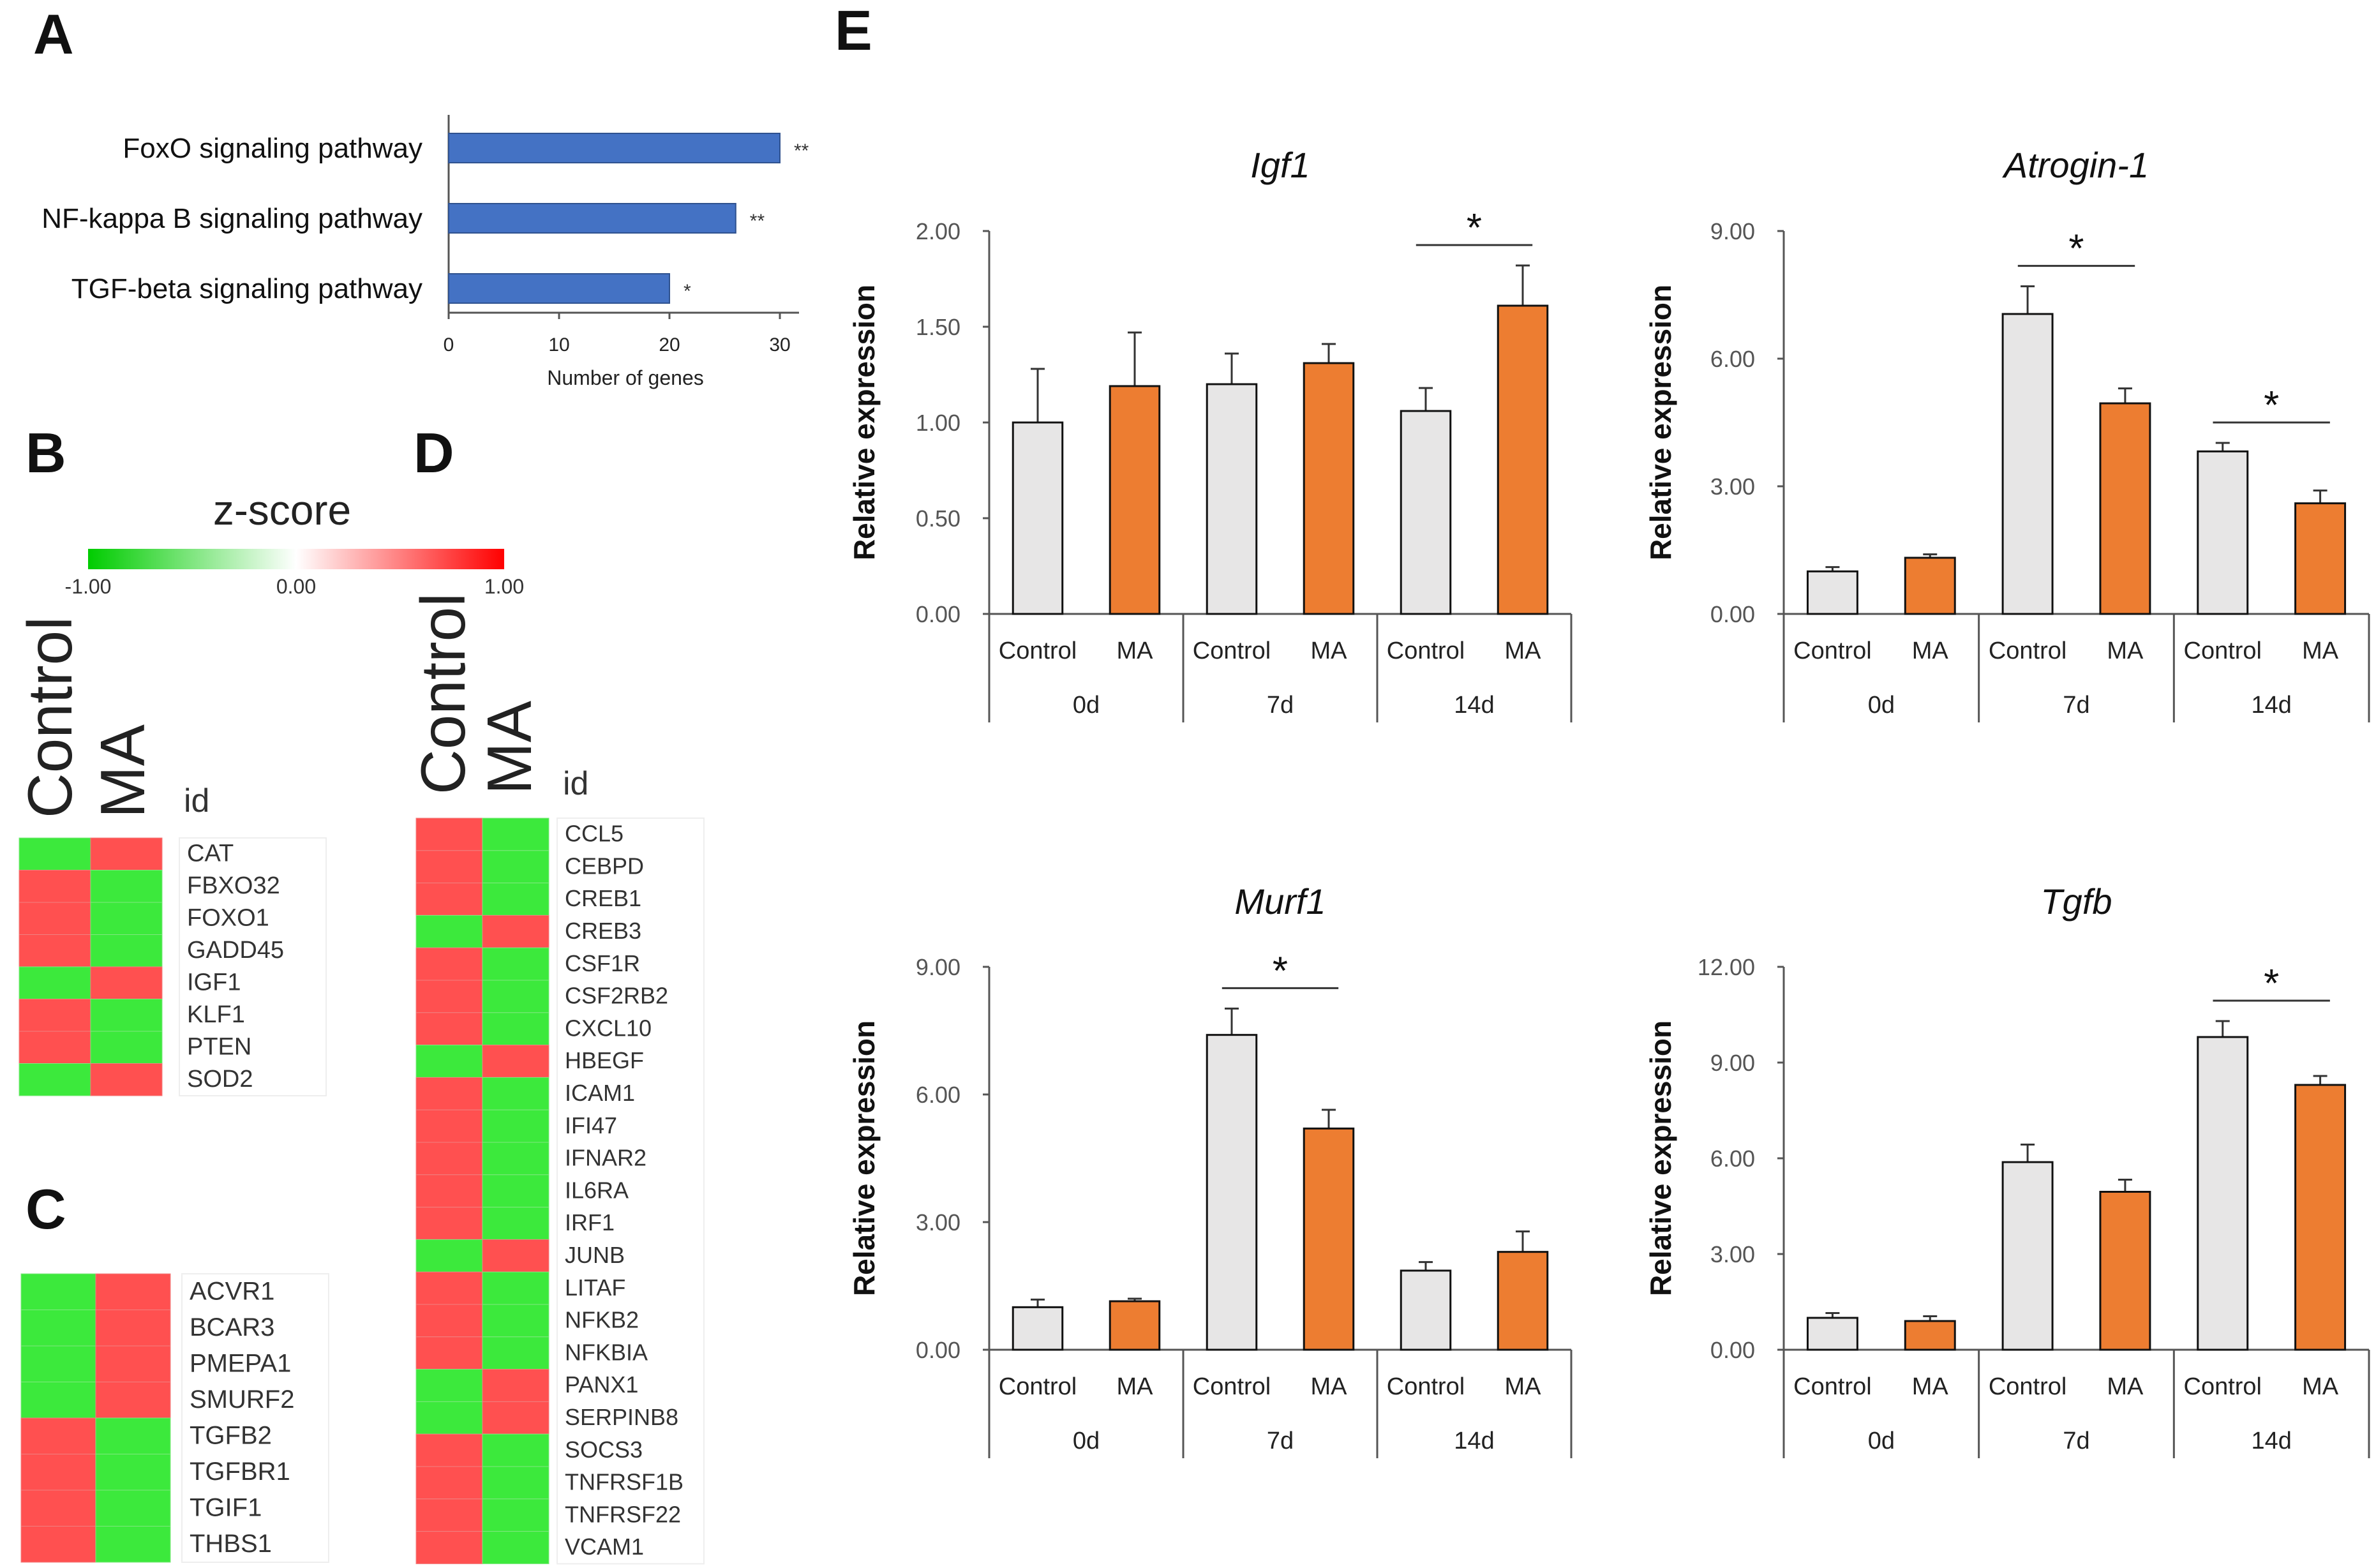 This screenshot has width=2376, height=1568. What do you see at coordinates (621, 1417) in the screenshot?
I see `heatmap-gene-label: SERPINB8` at bounding box center [621, 1417].